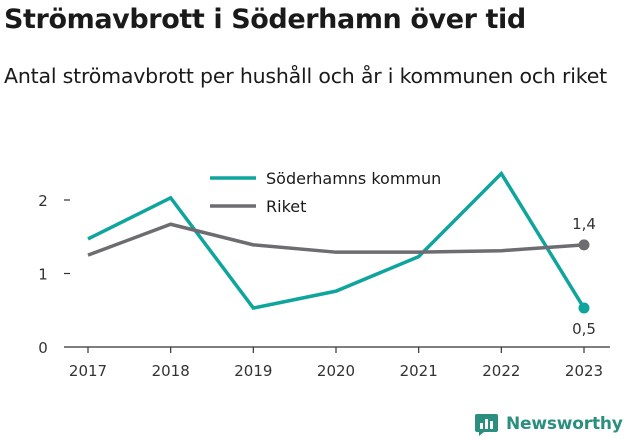 This screenshot has width=631, height=439. Describe the element at coordinates (419, 371) in the screenshot. I see `x-tick-label: 2021` at that location.